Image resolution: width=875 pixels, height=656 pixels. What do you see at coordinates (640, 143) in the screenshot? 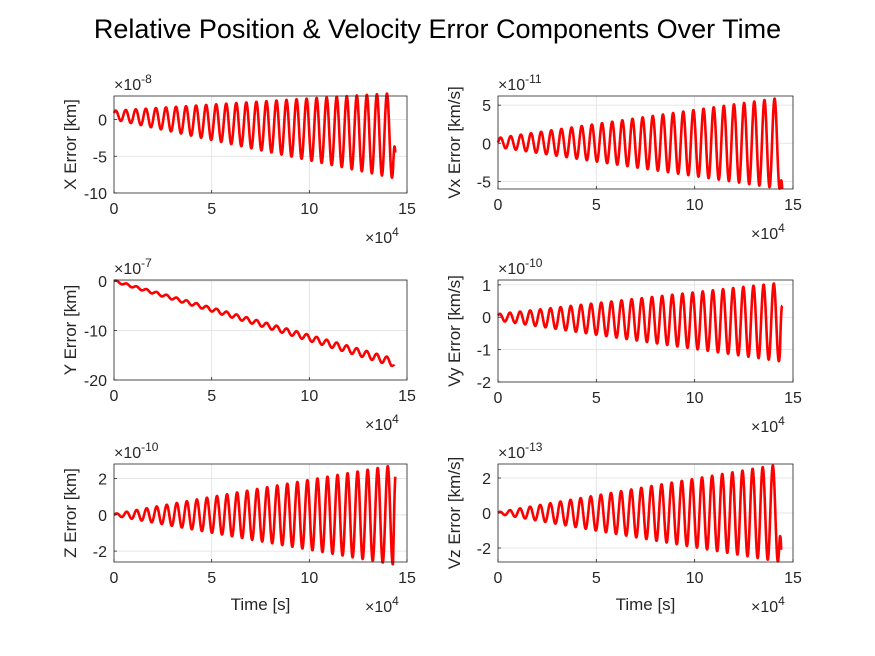
I see `series-line-vx-error` at bounding box center [640, 143].